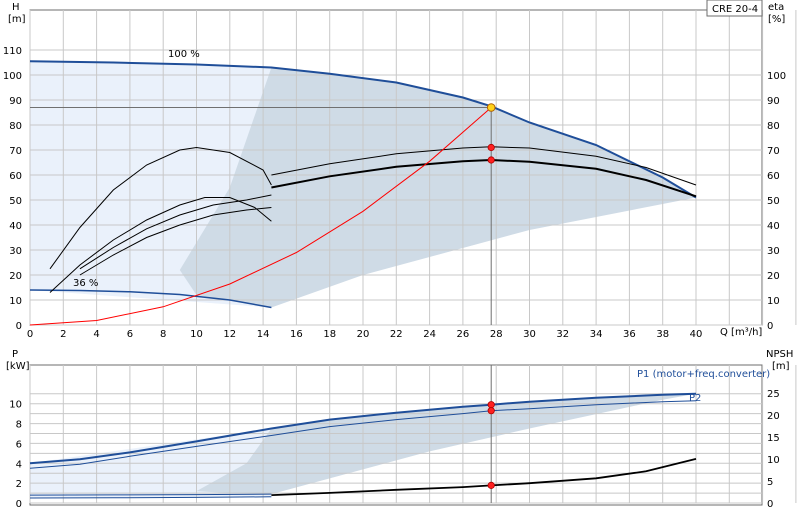 This screenshot has width=800, height=520. I want to click on npsh-axis-unit: [m], so click(781, 366).